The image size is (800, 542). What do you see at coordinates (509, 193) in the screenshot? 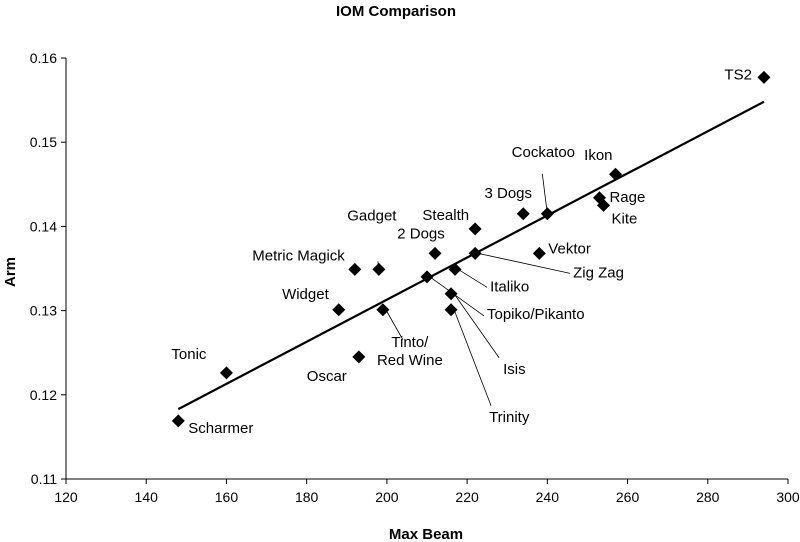
I see `data-point-label: 3 Dogs` at bounding box center [509, 193].